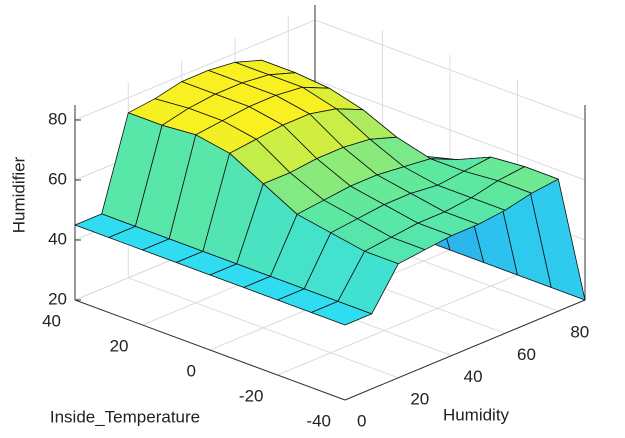  What do you see at coordinates (51, 320) in the screenshot?
I see `x-tick-label: 40` at bounding box center [51, 320].